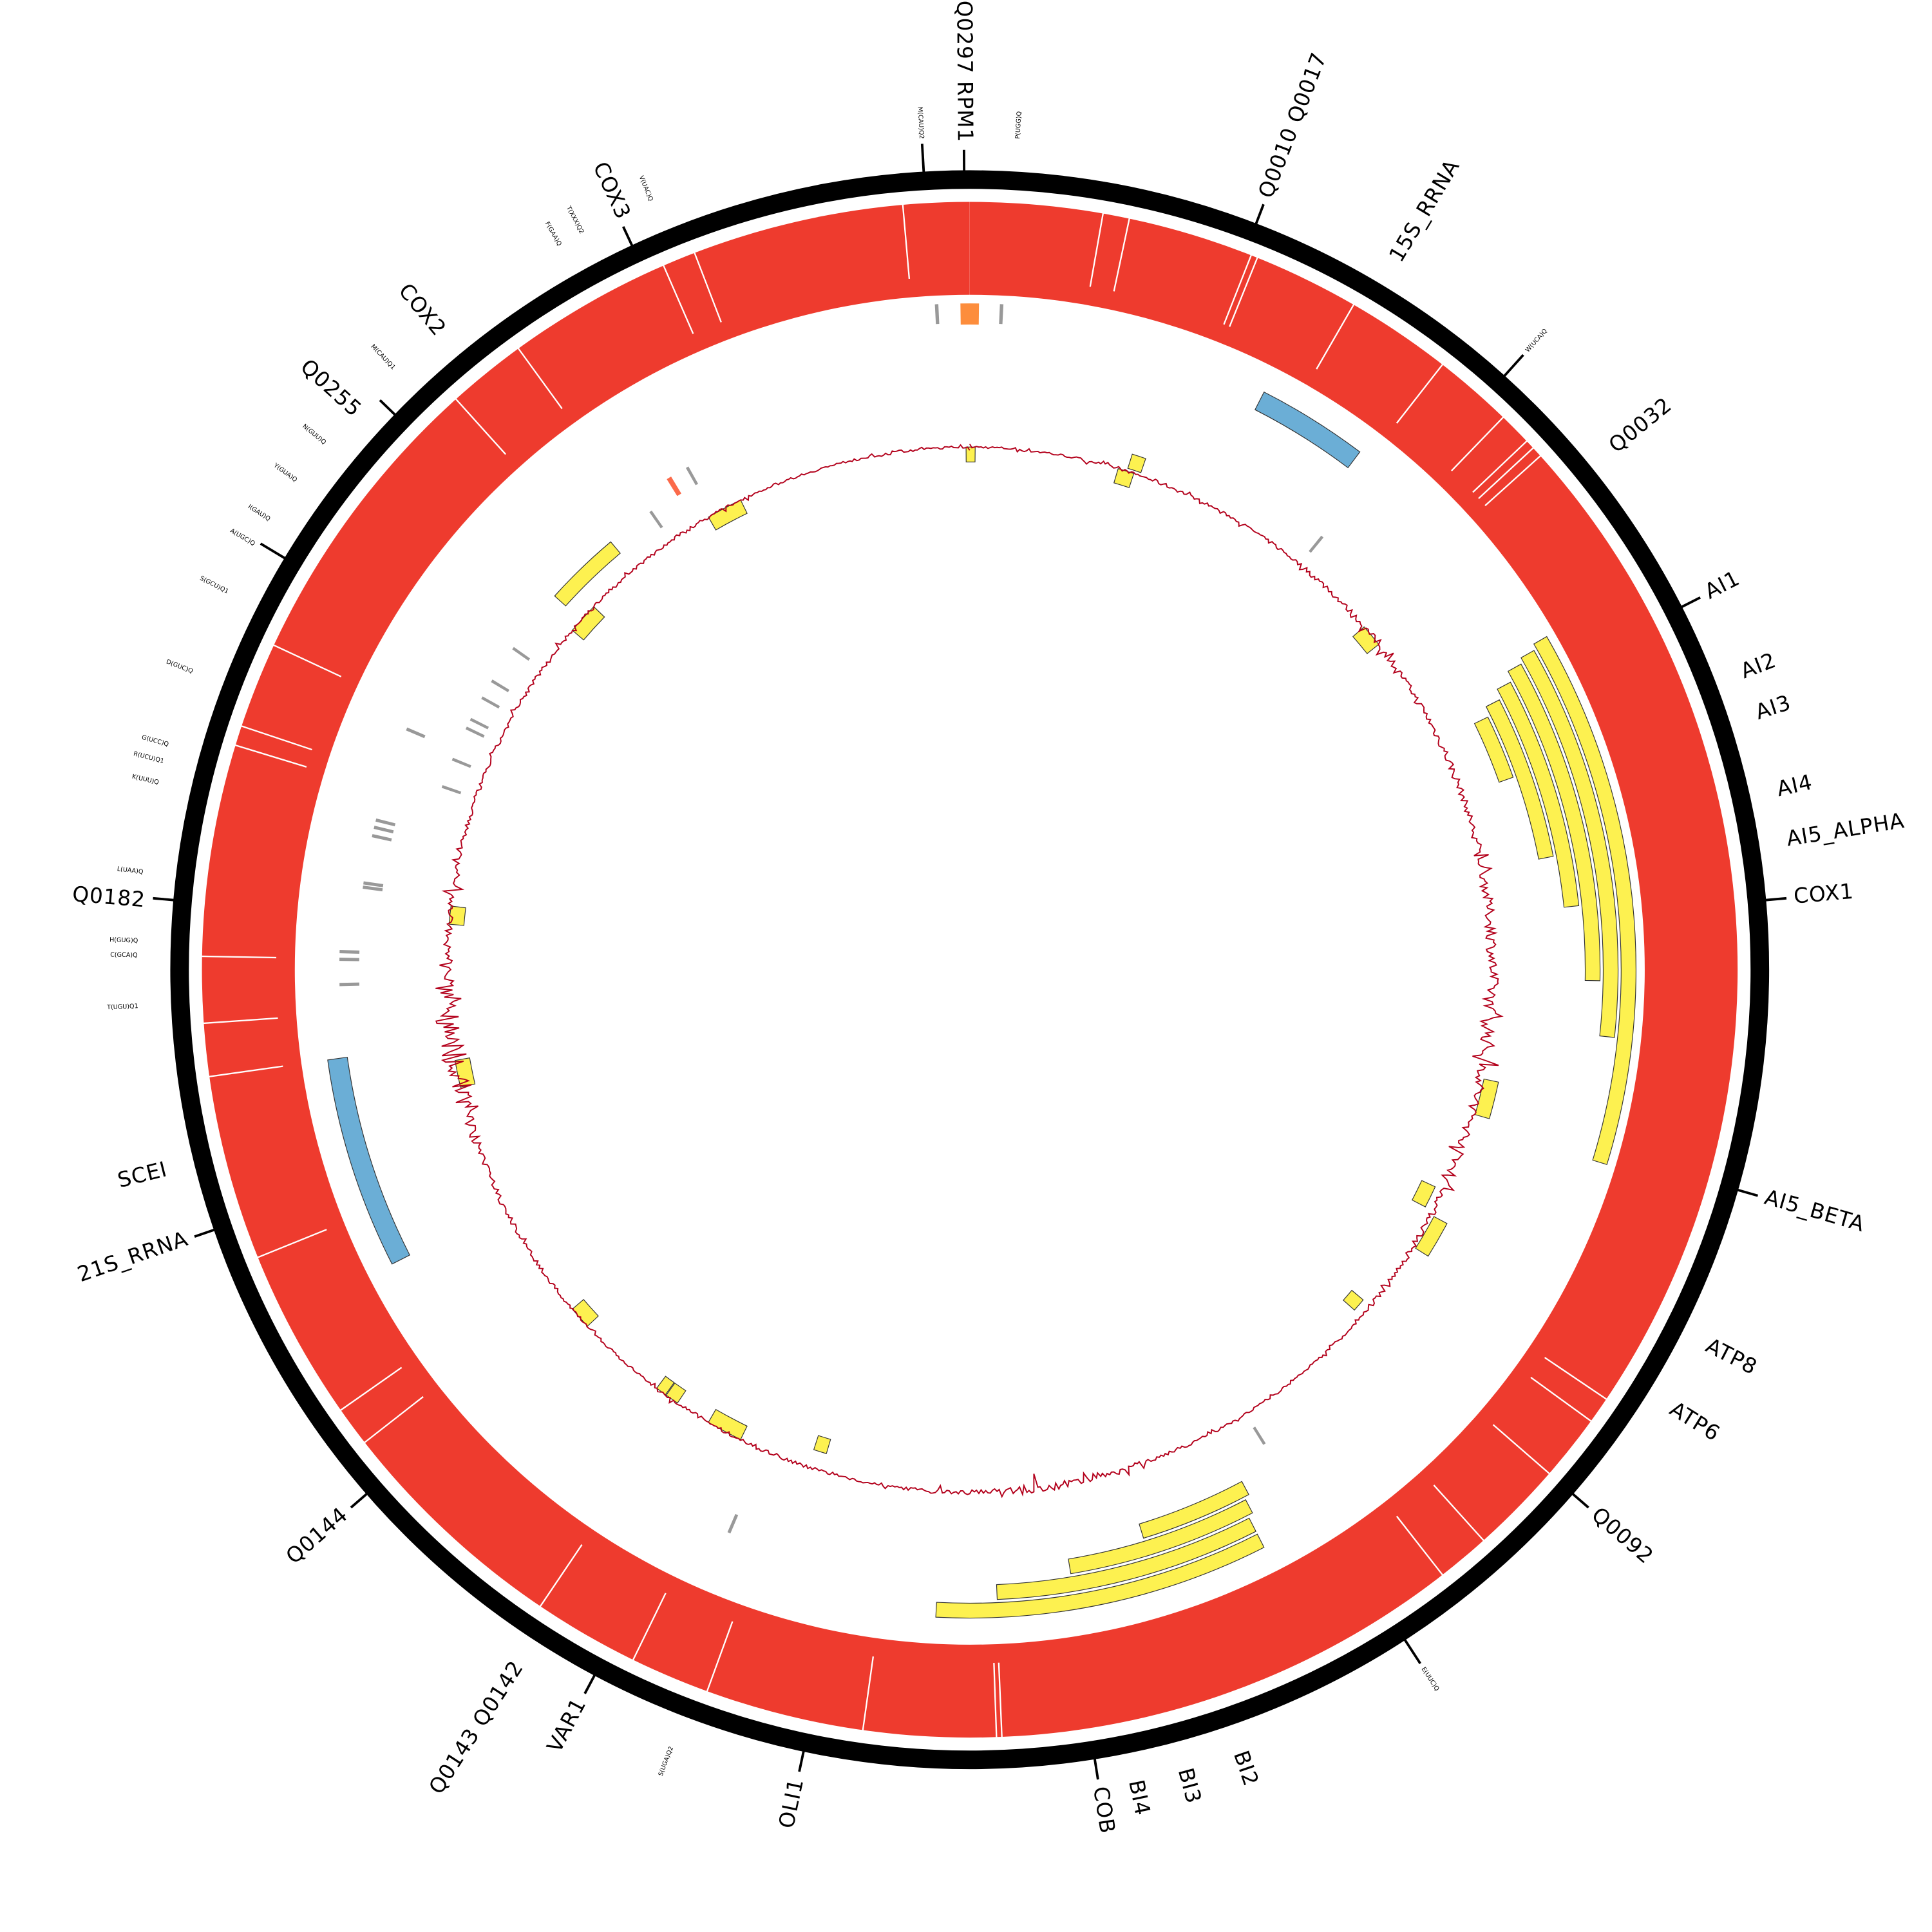 Image resolution: width=1932 pixels, height=1932 pixels. What do you see at coordinates (566, 1725) in the screenshot?
I see `gene-label: VAR1` at bounding box center [566, 1725].